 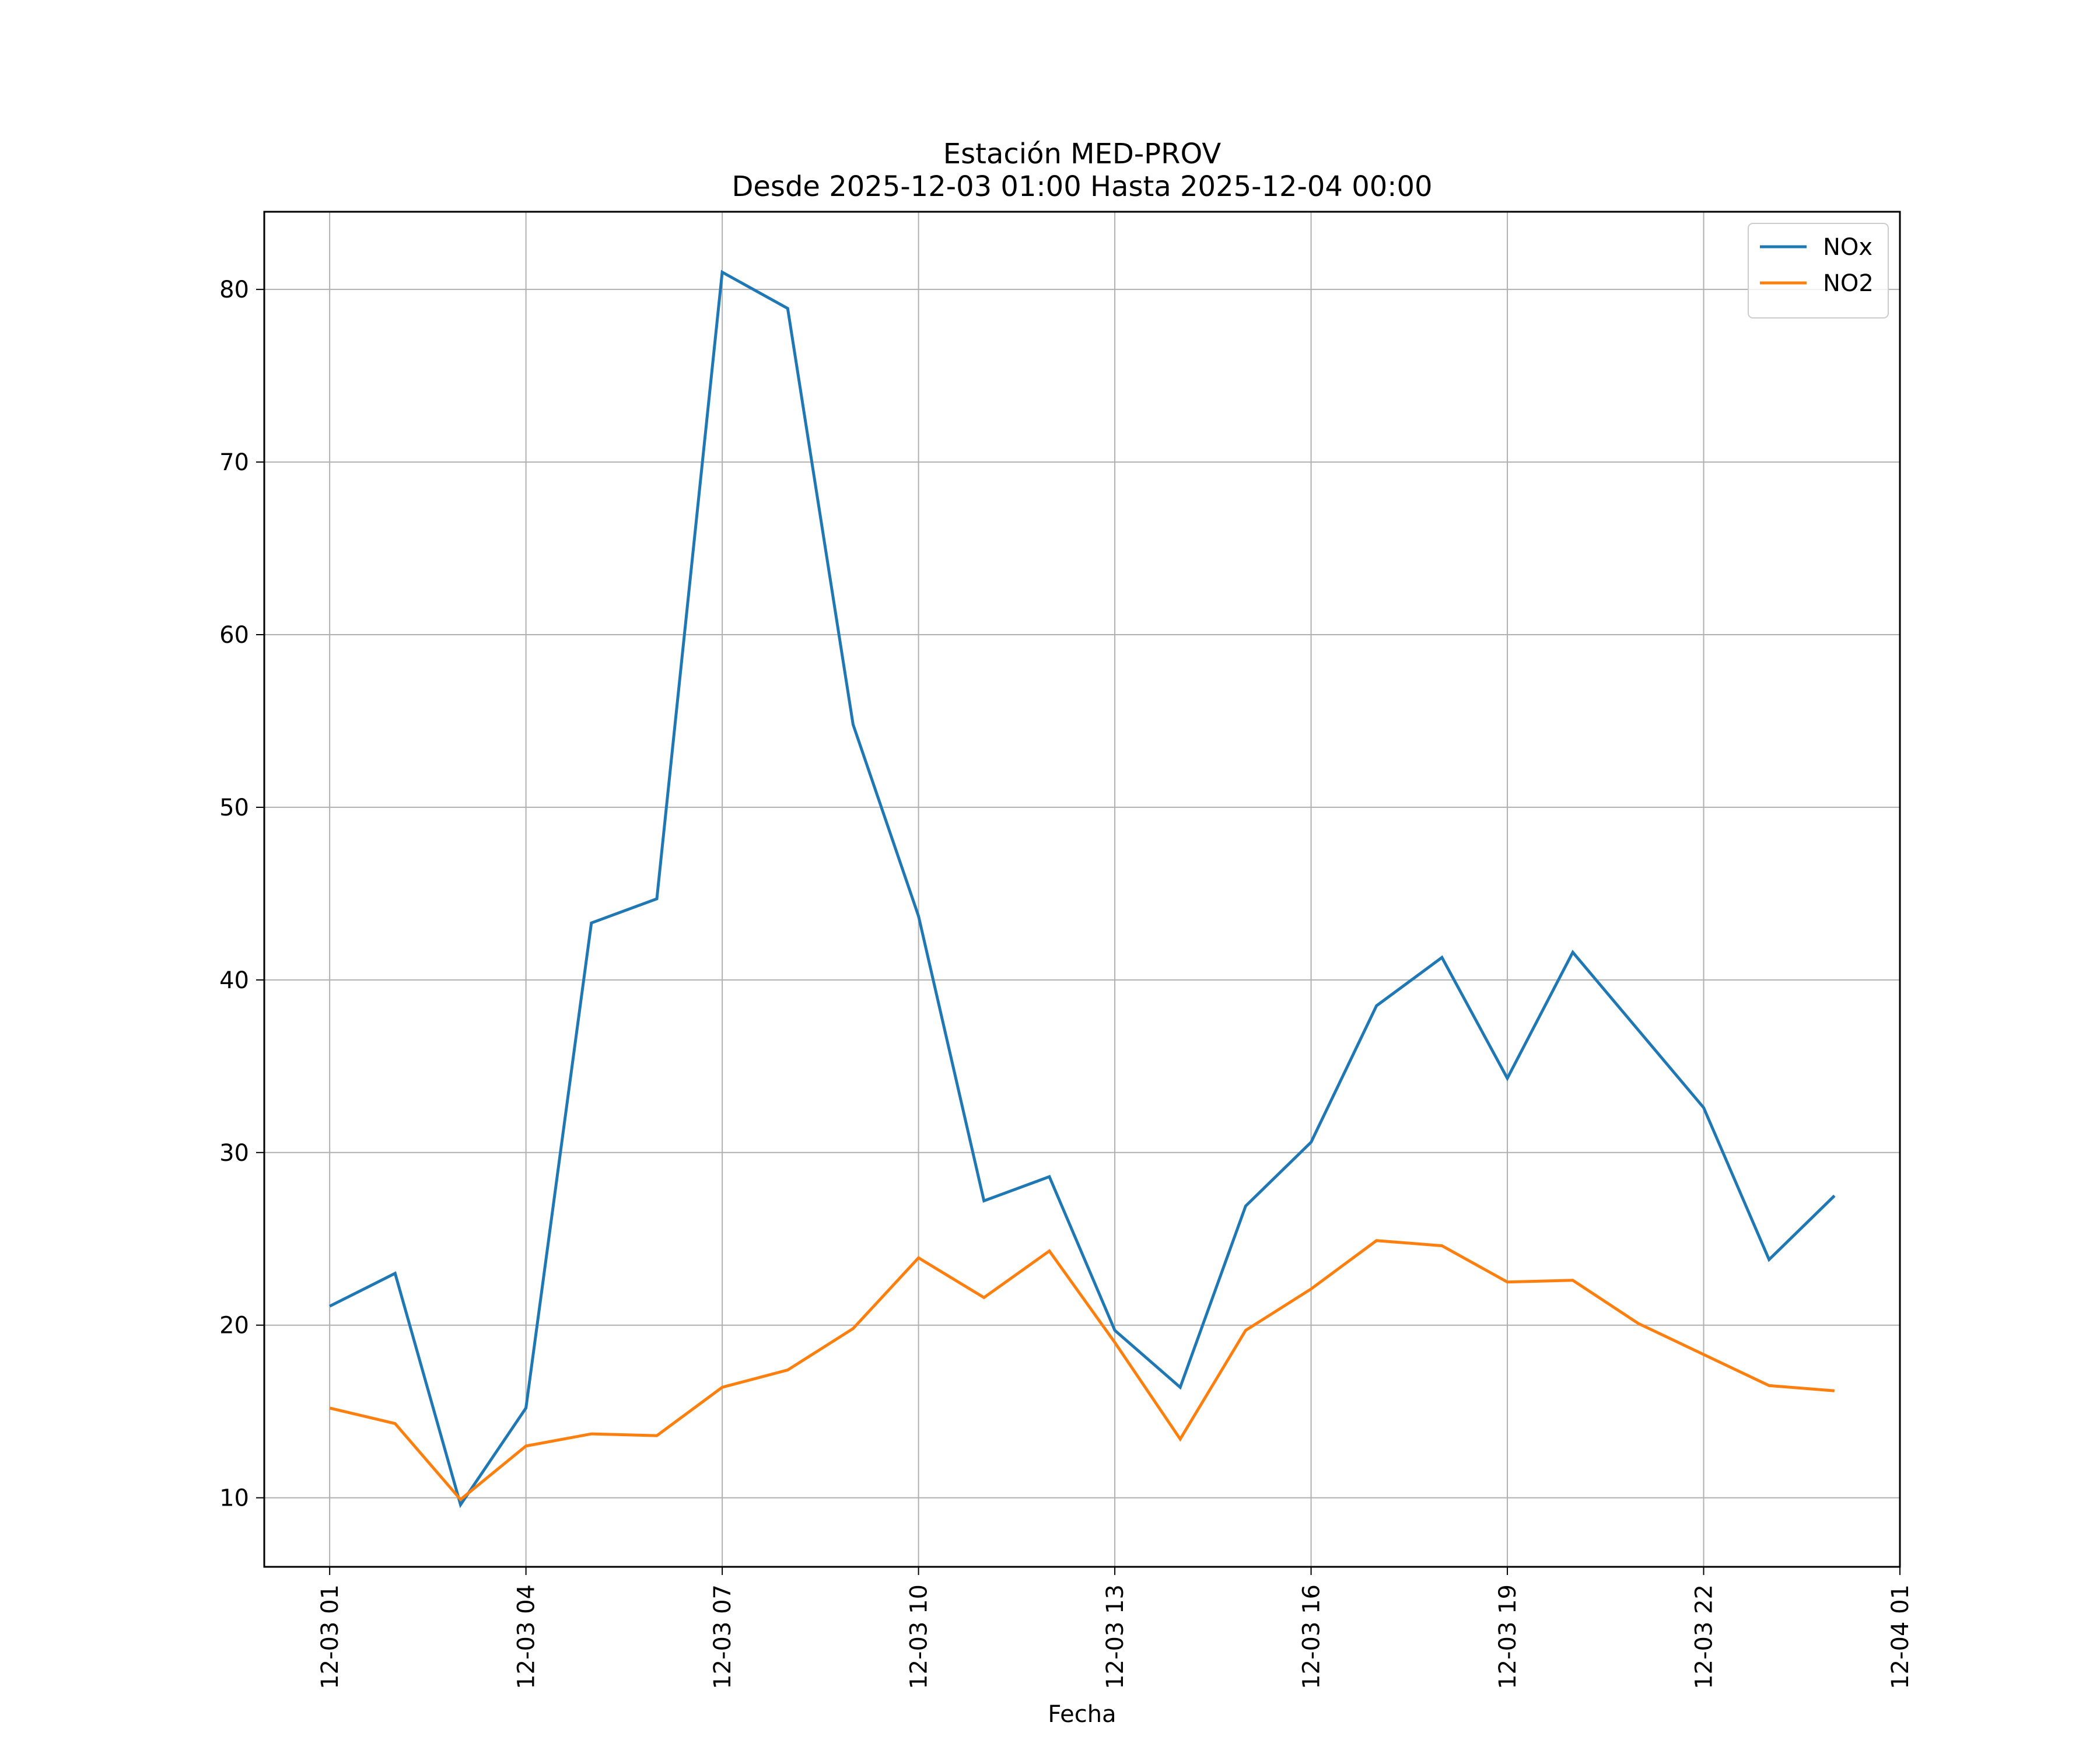 What do you see at coordinates (1848, 247) in the screenshot?
I see `legend-label-nox: NOx` at bounding box center [1848, 247].